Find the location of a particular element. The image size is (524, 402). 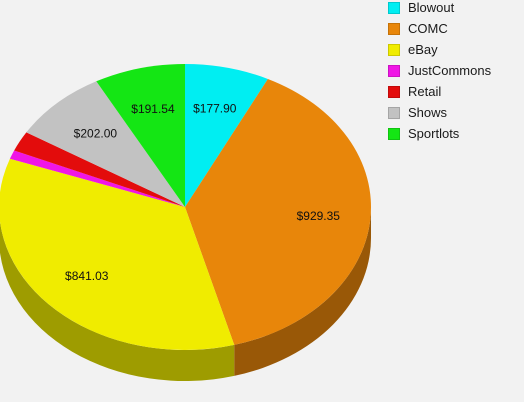

legend-label: COMC is located at coordinates (428, 28).